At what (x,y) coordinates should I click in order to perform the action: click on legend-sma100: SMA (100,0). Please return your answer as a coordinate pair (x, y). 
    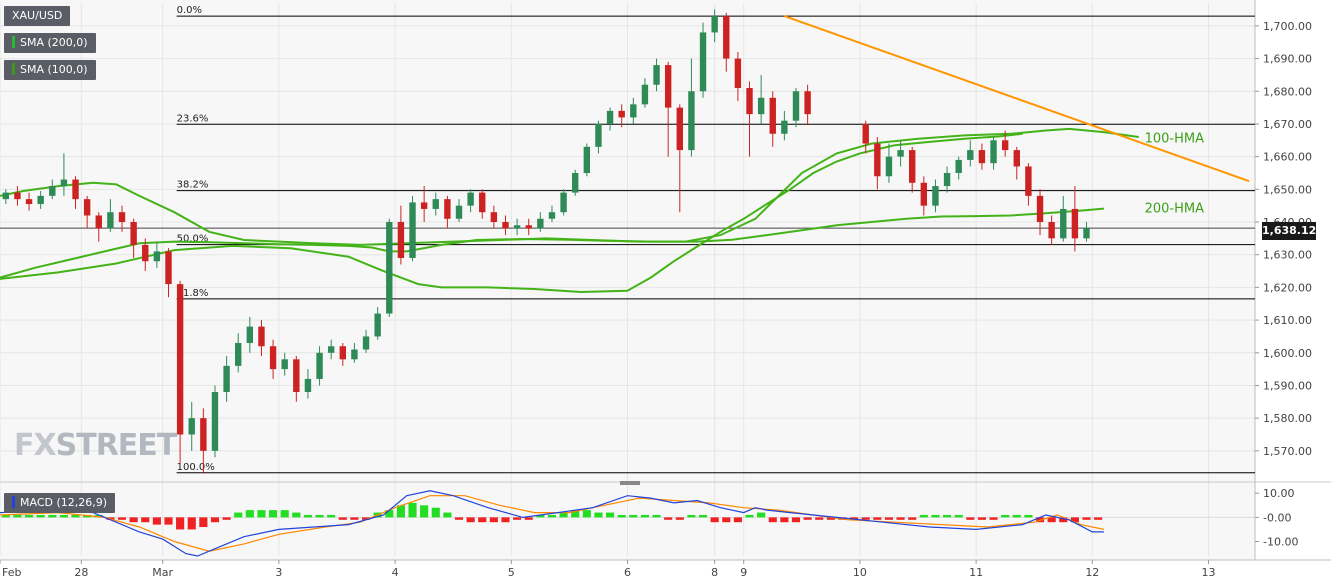
    Looking at the image, I should click on (50, 70).